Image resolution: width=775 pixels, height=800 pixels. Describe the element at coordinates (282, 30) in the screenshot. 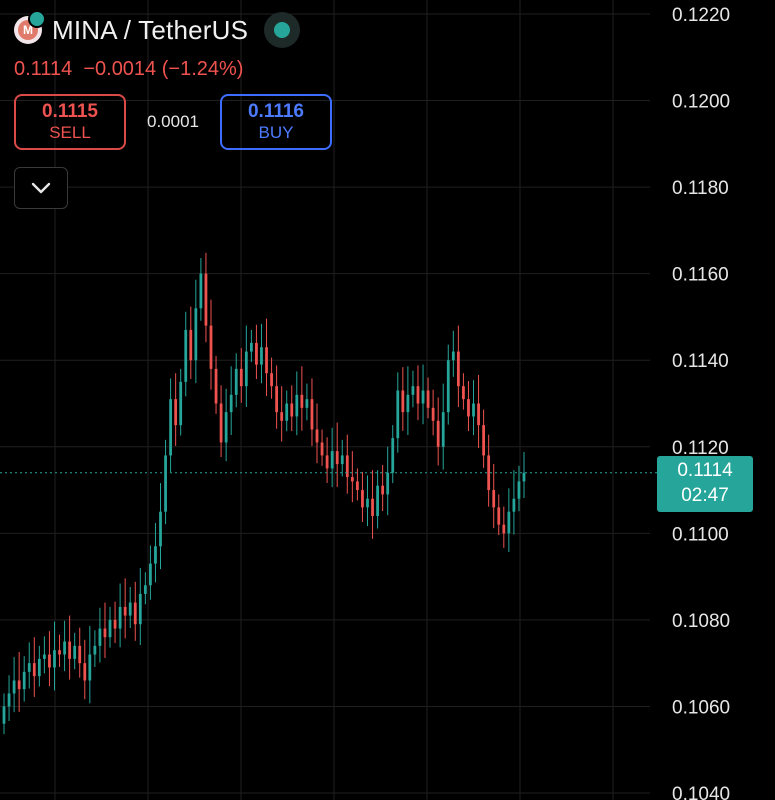

I see `live-status-dot-icon` at that location.